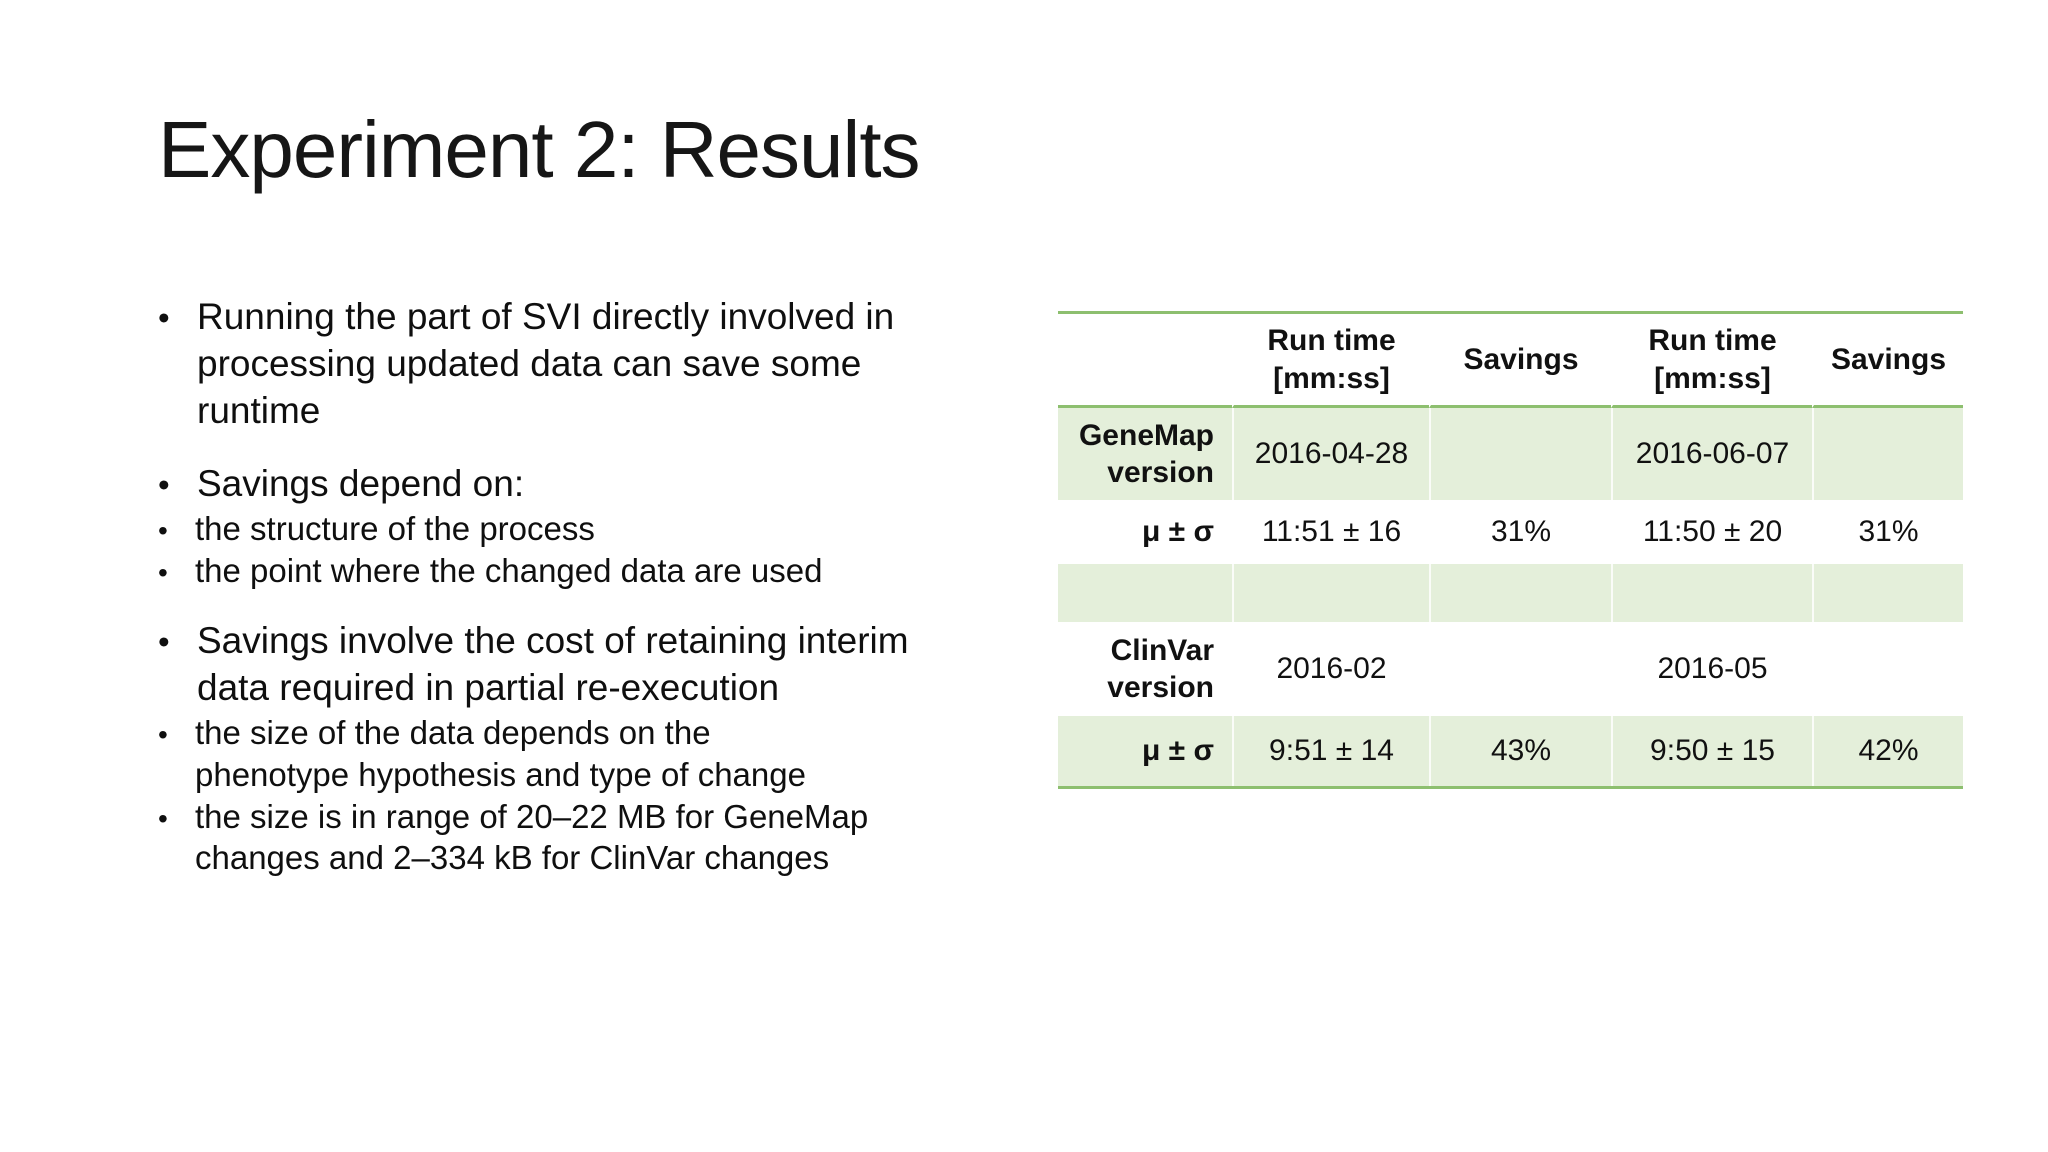  What do you see at coordinates (1330, 751) in the screenshot?
I see `table-cell: 9:51 ± 14` at bounding box center [1330, 751].